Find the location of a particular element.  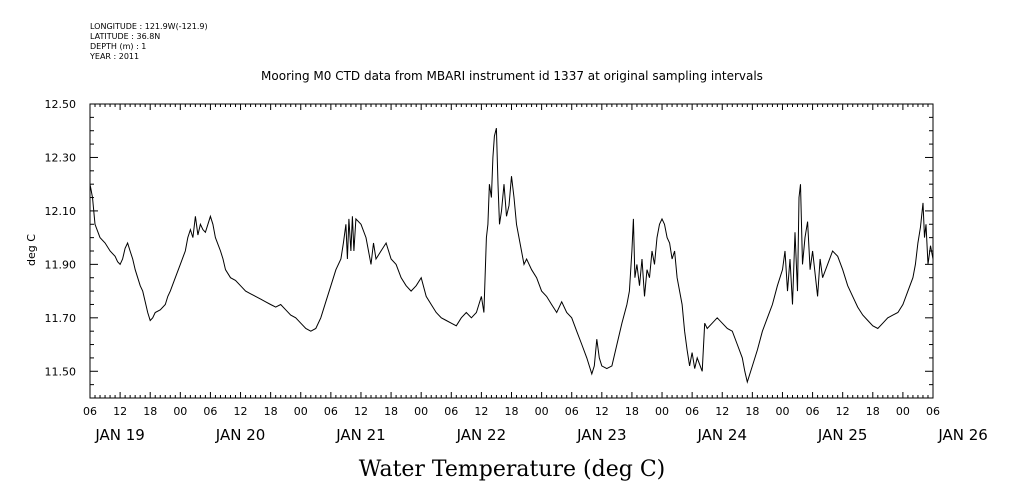

y-tick-label: 11.70 is located at coordinates (61, 318).